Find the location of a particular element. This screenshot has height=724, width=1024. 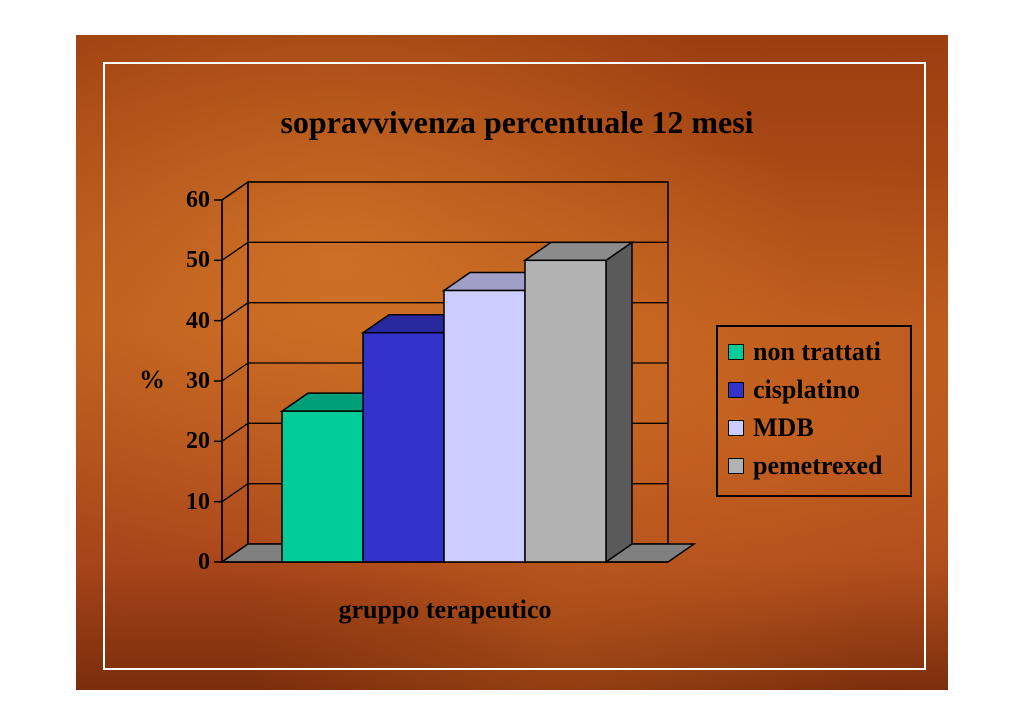

legend-label: pemetrexed is located at coordinates (818, 465).